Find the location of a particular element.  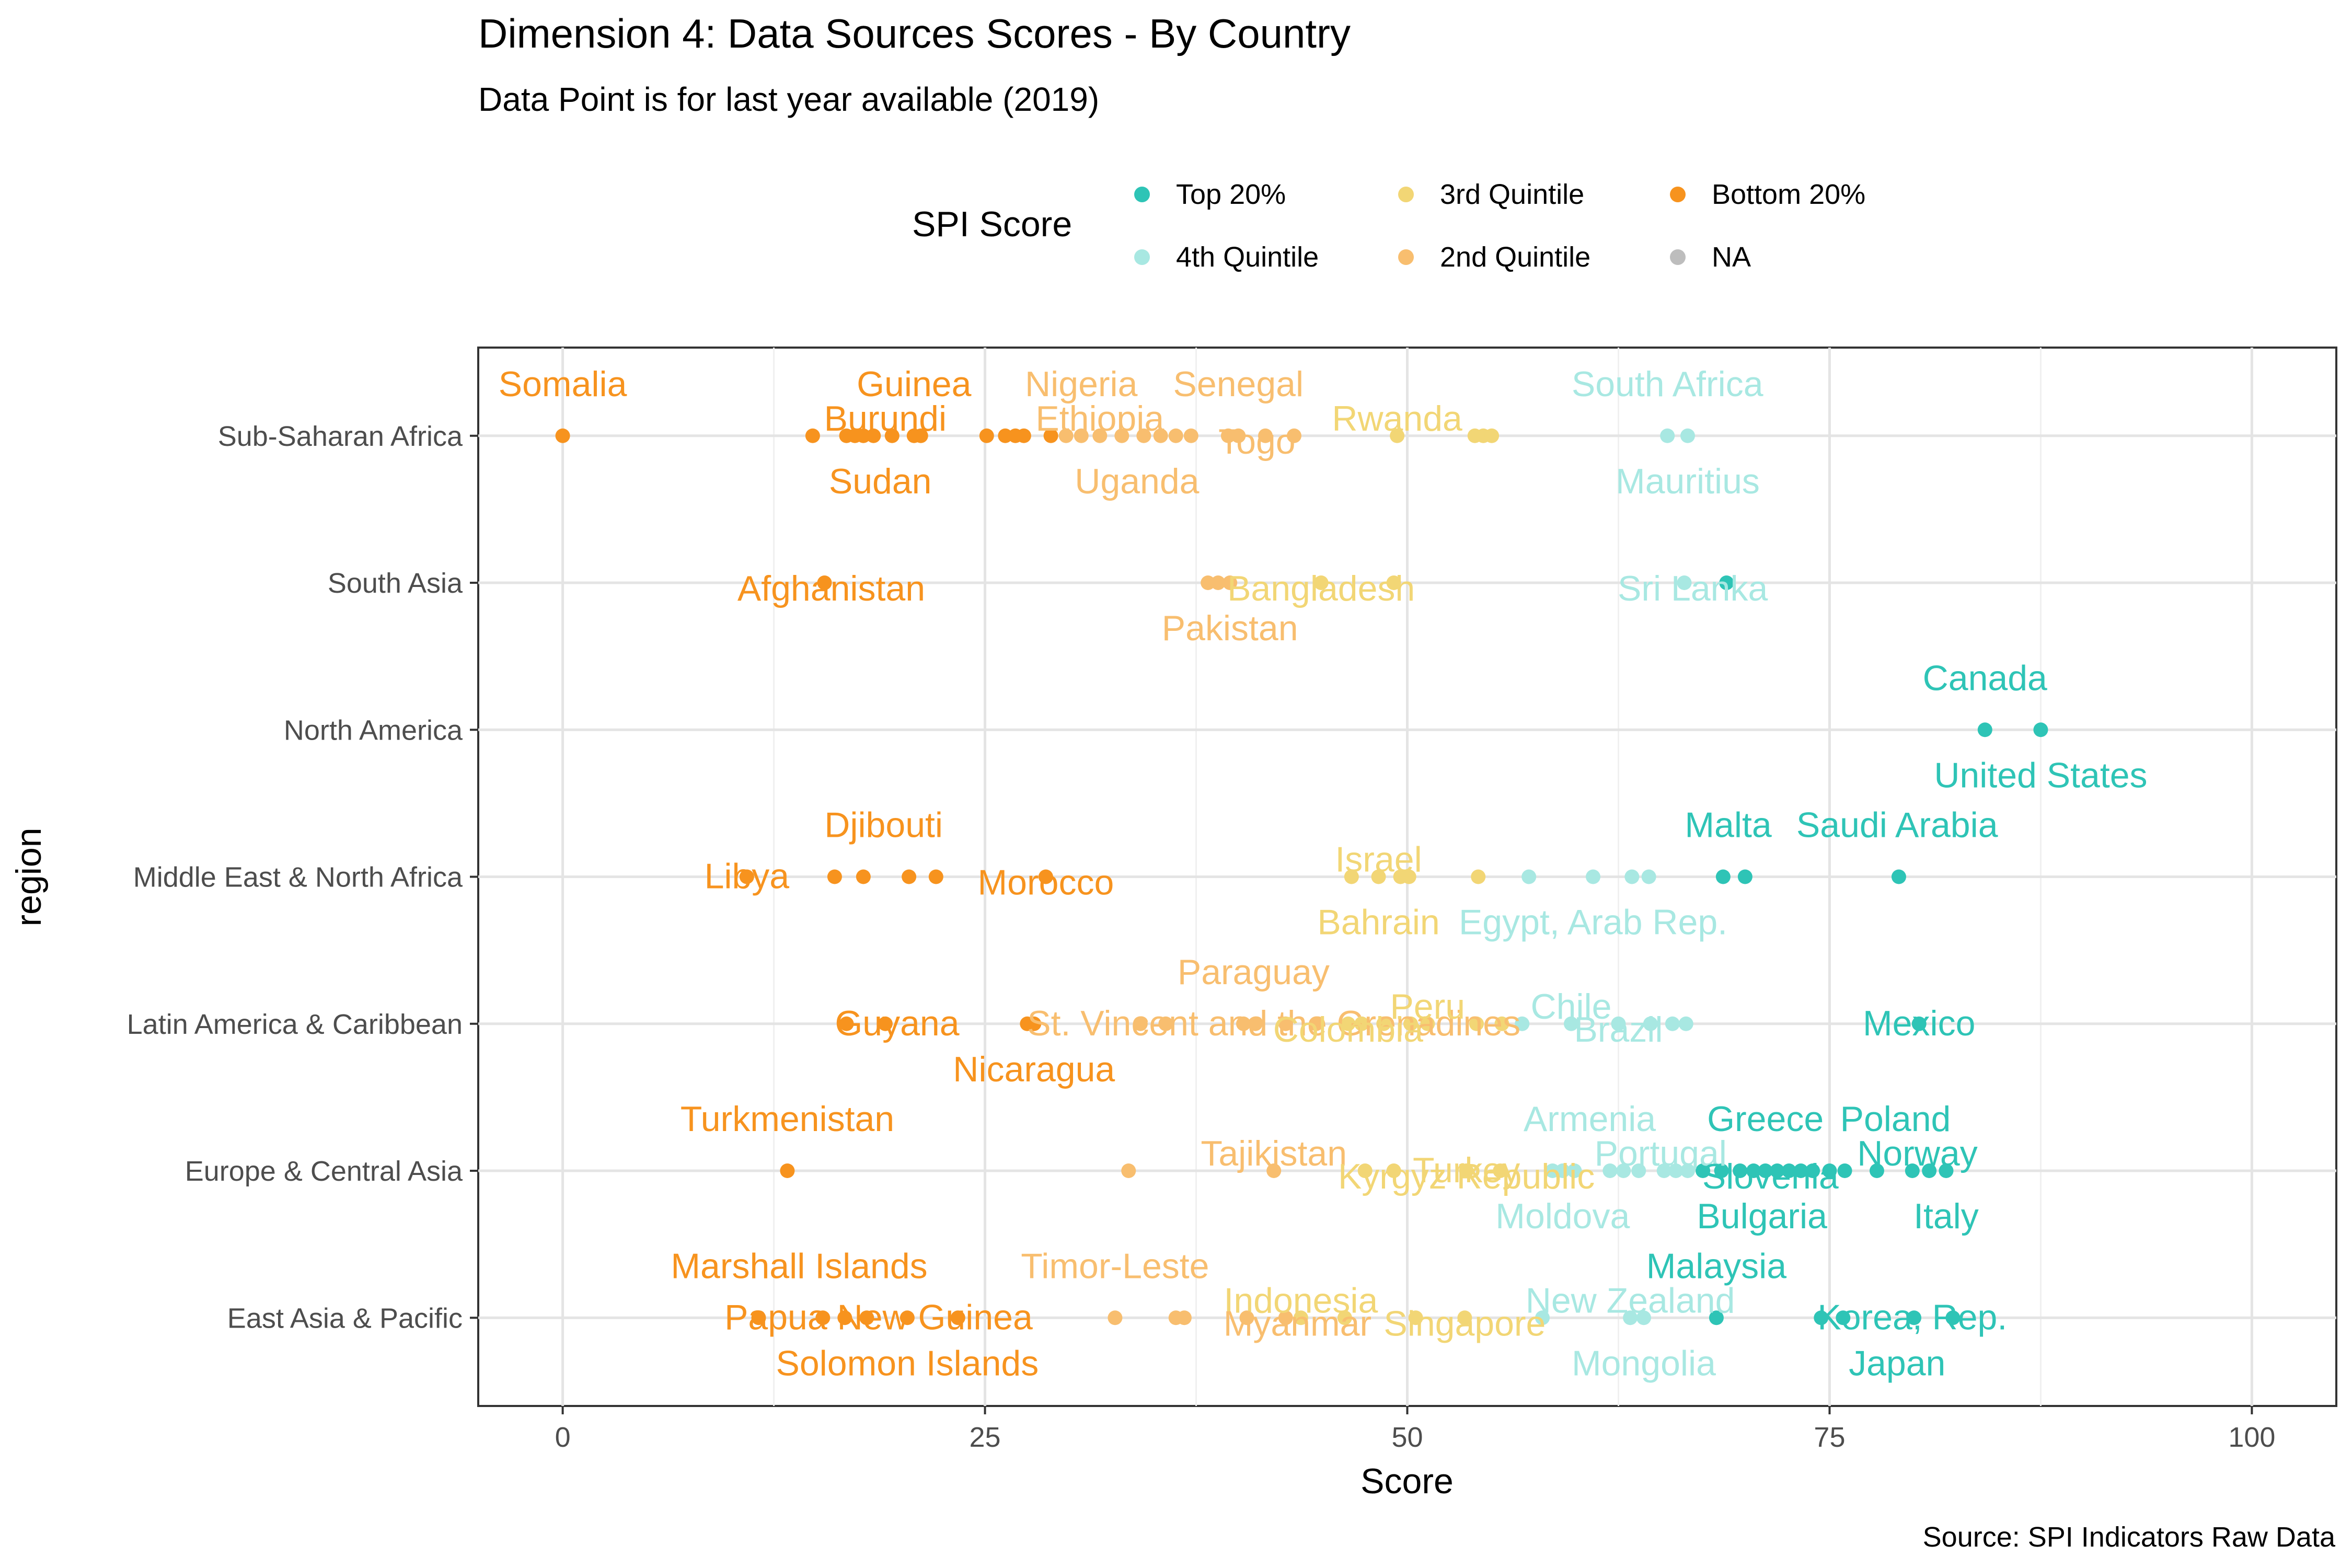

x-tick-label: 0 is located at coordinates (563, 1437).